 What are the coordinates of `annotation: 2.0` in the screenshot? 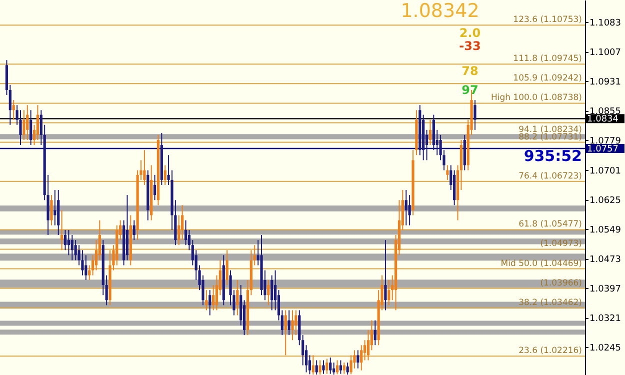 It's located at (470, 33).